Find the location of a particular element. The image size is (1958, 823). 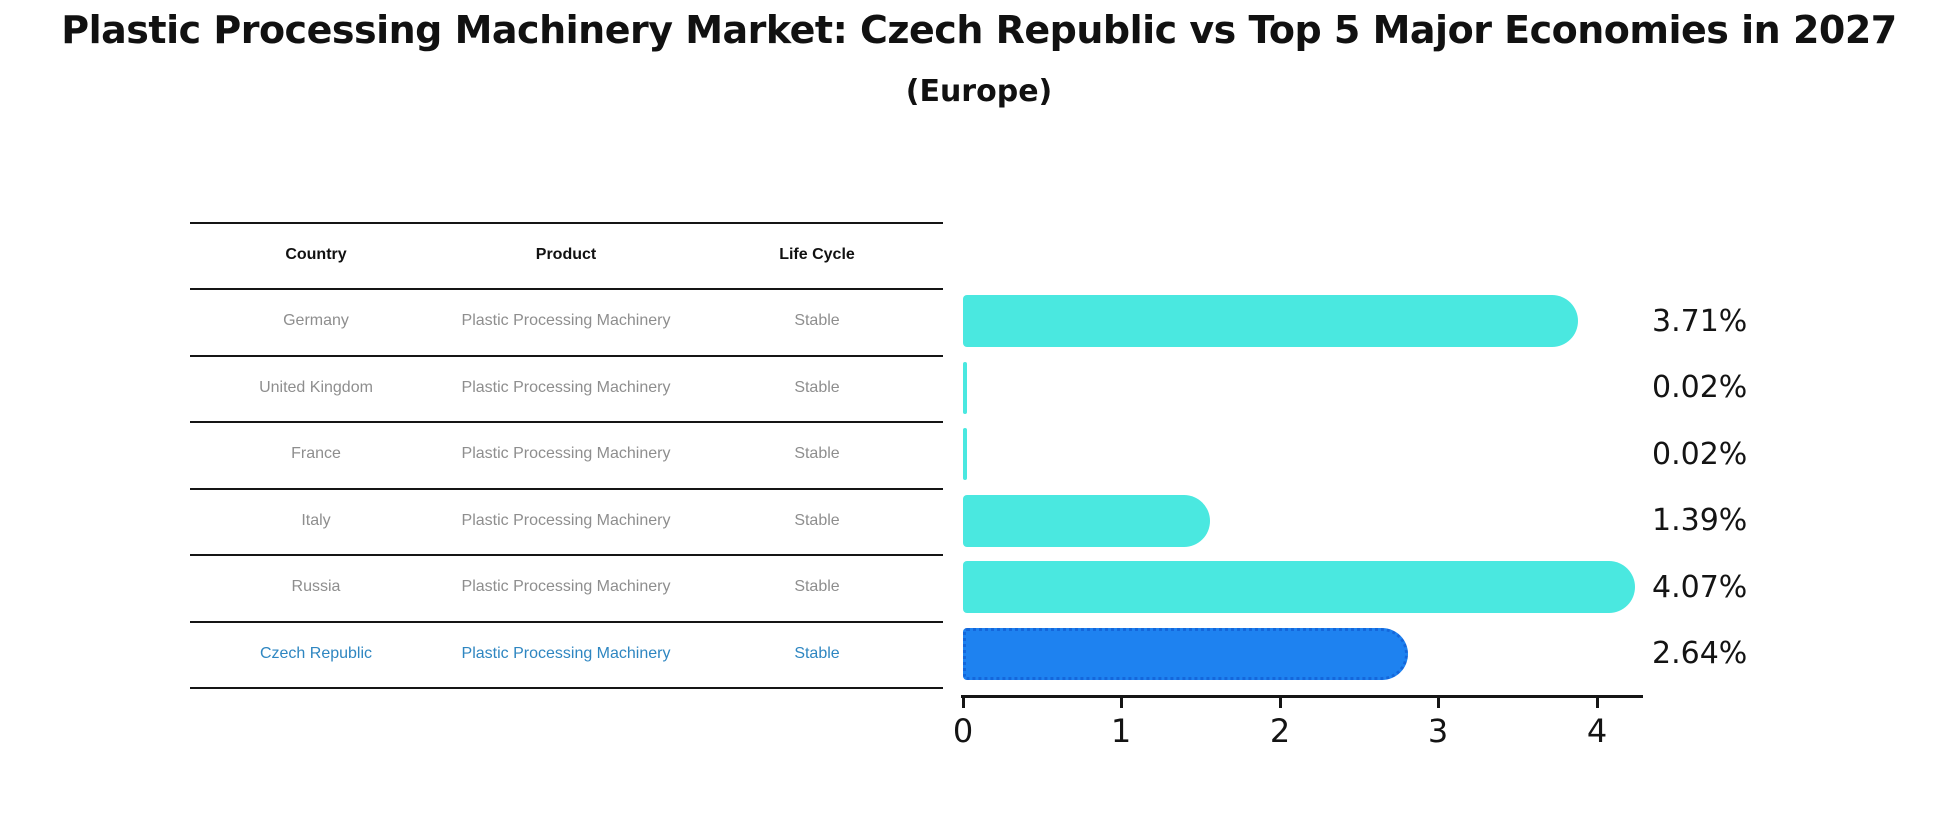

column-header-country: Country is located at coordinates (316, 254).